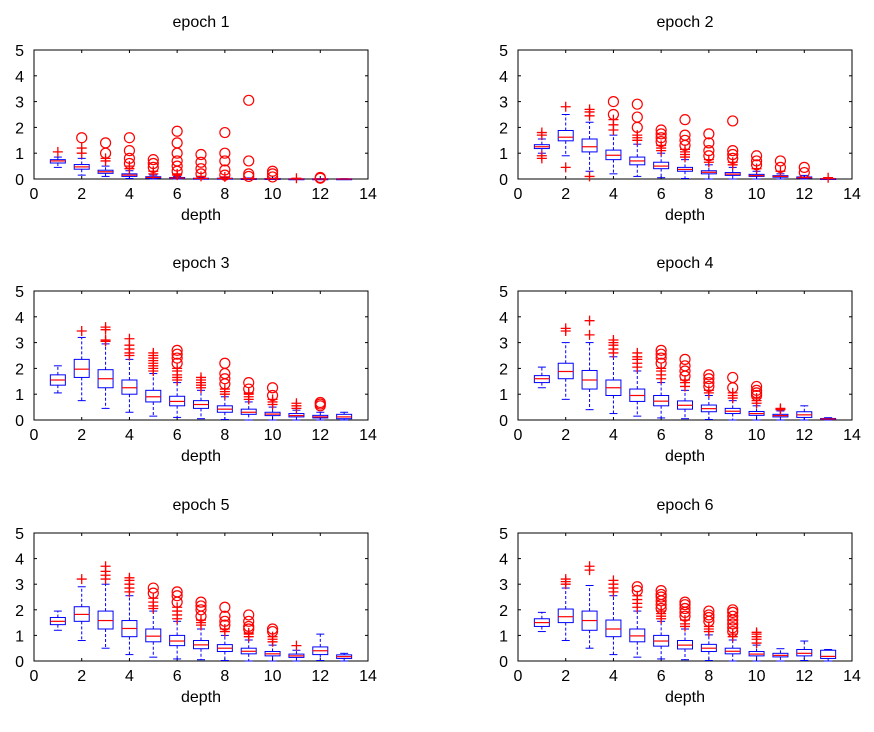  Describe the element at coordinates (503, 180) in the screenshot. I see `y-tick-label: 0` at that location.